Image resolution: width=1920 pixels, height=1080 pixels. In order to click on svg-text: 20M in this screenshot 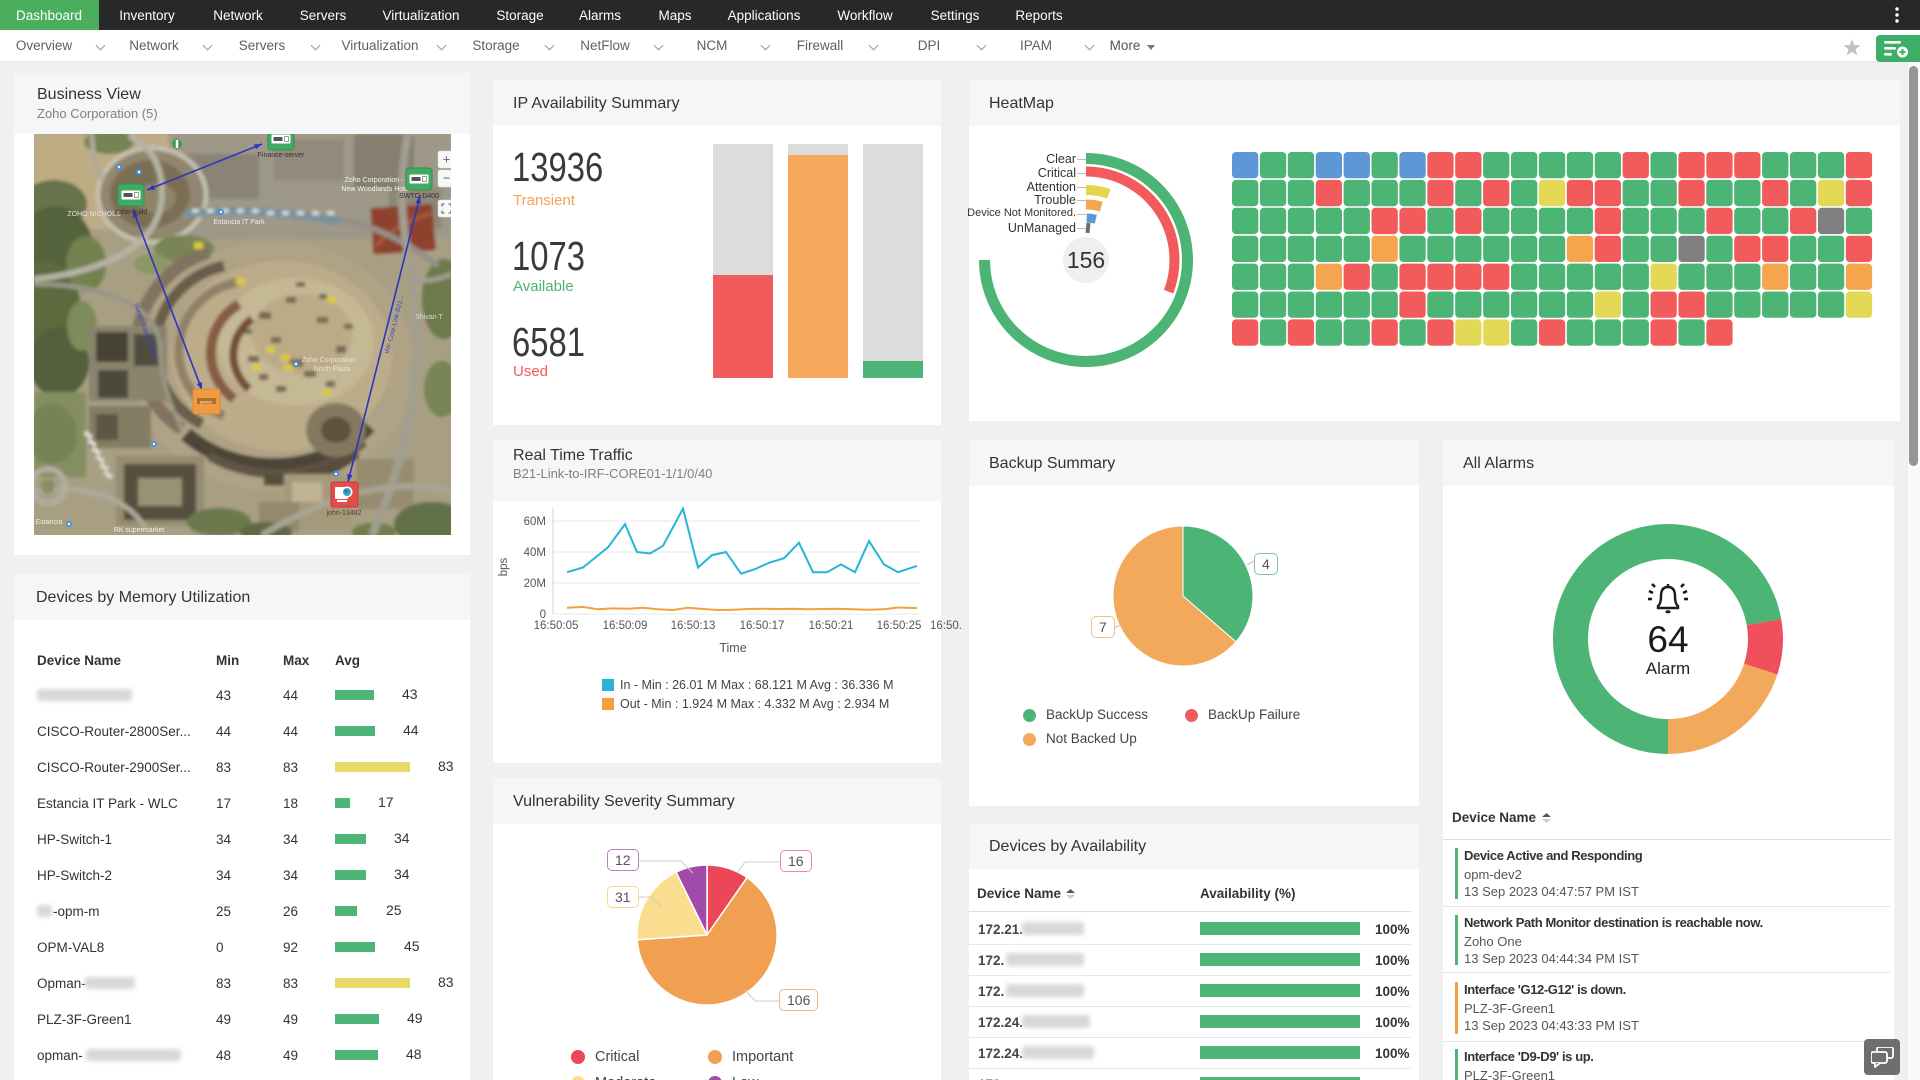, I will do `click(535, 584)`.